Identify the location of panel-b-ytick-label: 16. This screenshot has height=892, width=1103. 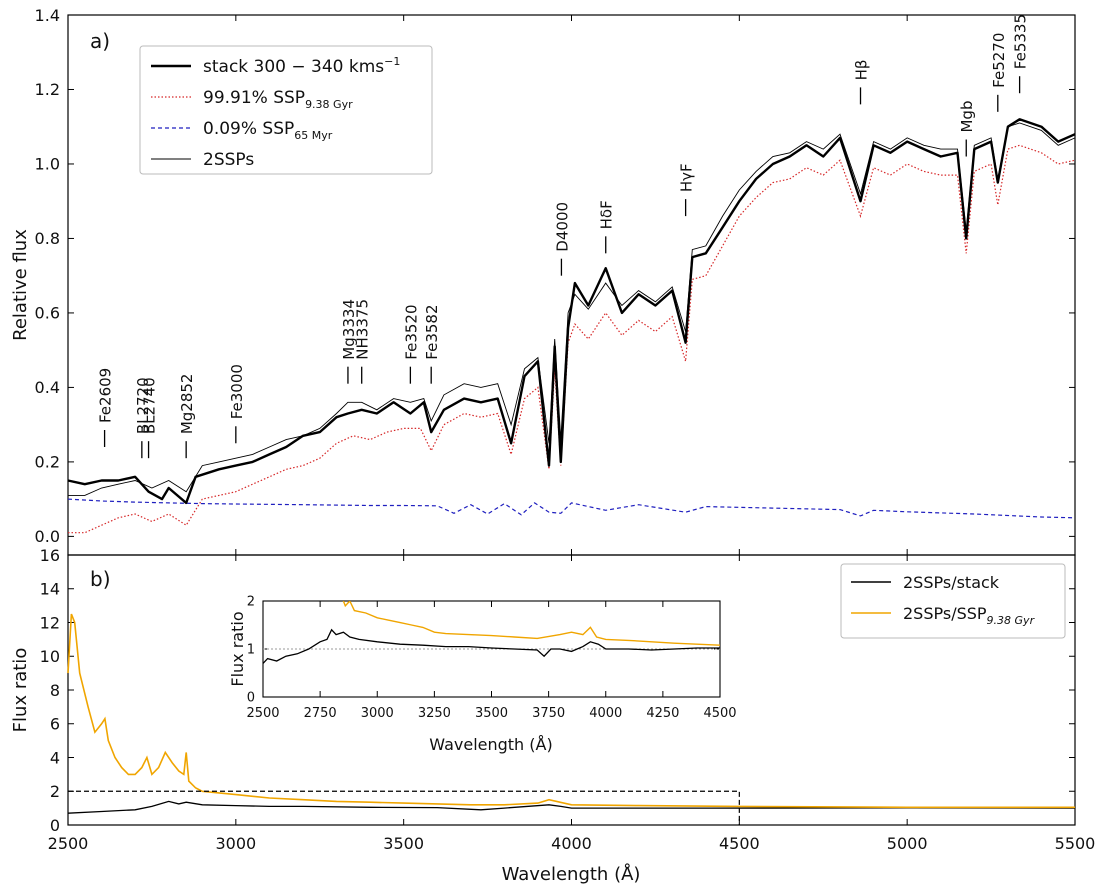
(50, 555).